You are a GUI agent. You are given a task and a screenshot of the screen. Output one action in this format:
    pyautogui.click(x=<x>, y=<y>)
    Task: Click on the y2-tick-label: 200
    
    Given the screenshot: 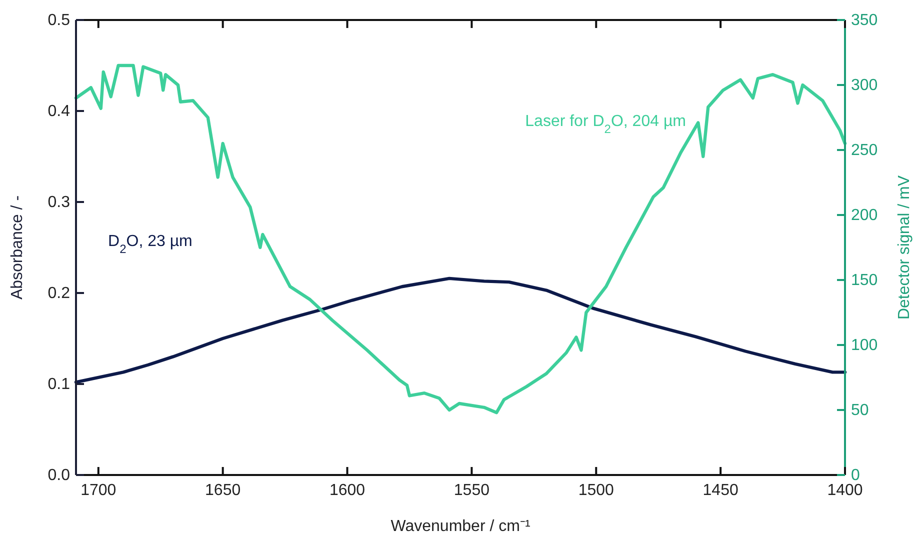 What is the action you would take?
    pyautogui.click(x=864, y=215)
    